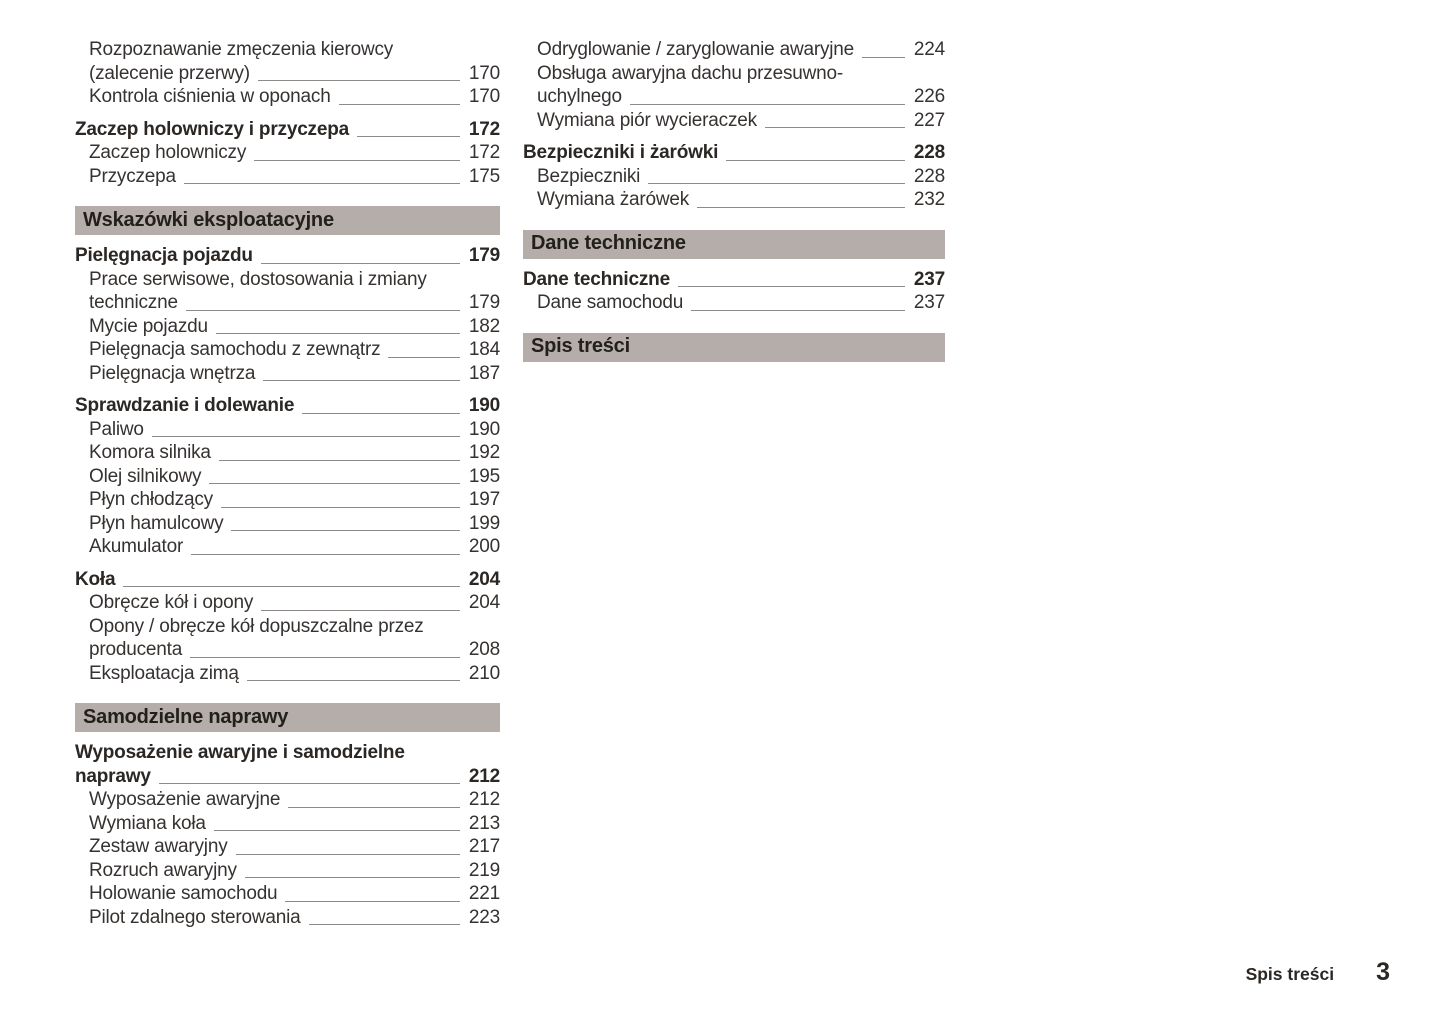 This screenshot has width=1445, height=1019. Describe the element at coordinates (287, 894) in the screenshot. I see `toc-entry: Holowanie samochodu 221` at that location.